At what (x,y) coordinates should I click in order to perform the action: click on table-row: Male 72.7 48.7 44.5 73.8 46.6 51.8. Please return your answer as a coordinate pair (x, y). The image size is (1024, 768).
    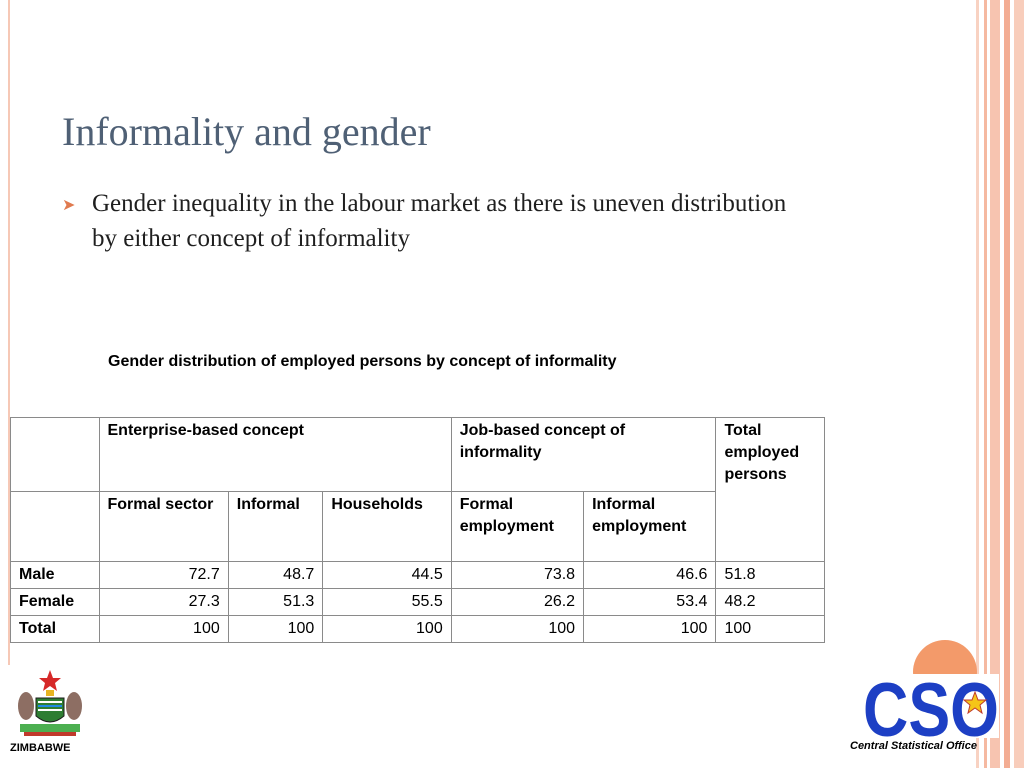
    Looking at the image, I should click on (417, 575).